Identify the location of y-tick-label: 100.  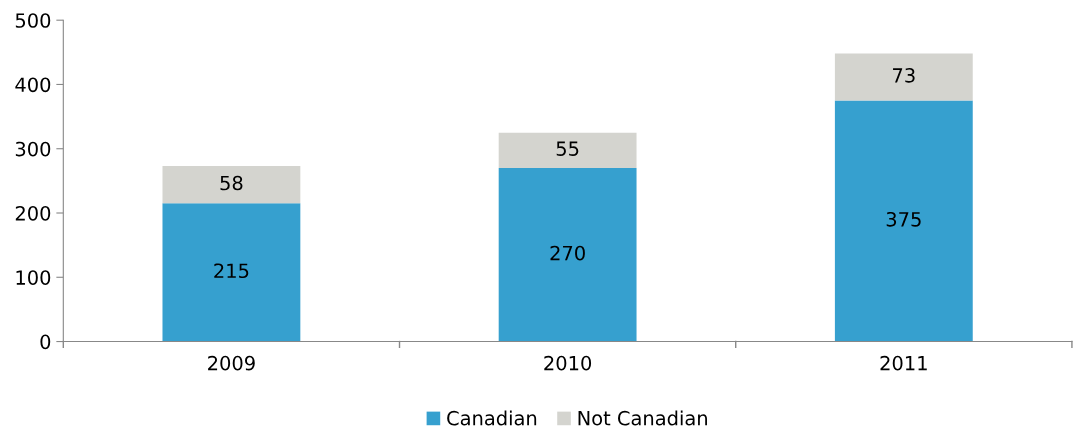
(33, 277).